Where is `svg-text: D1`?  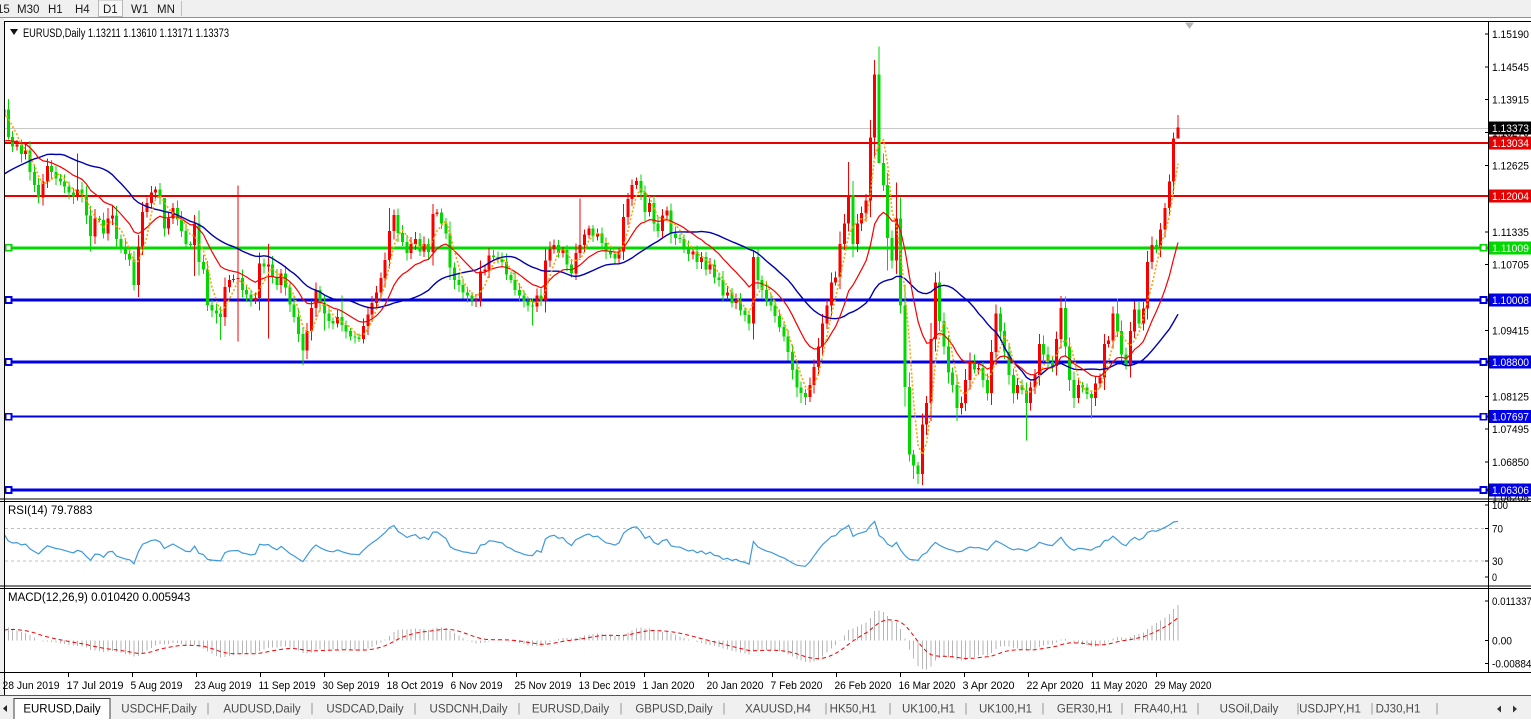 svg-text: D1 is located at coordinates (110, 10).